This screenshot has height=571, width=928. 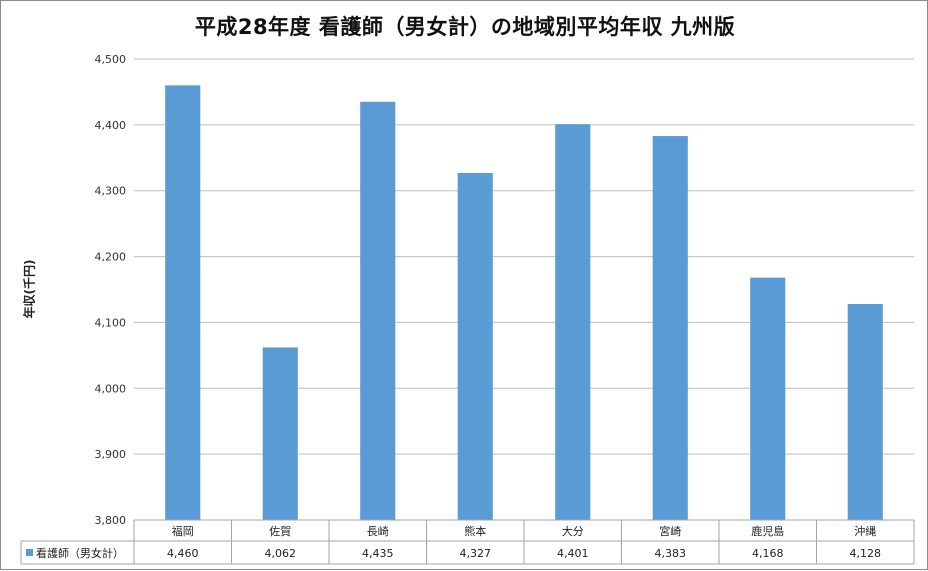 What do you see at coordinates (183, 531) in the screenshot?
I see `x-tick-label: 福岡` at bounding box center [183, 531].